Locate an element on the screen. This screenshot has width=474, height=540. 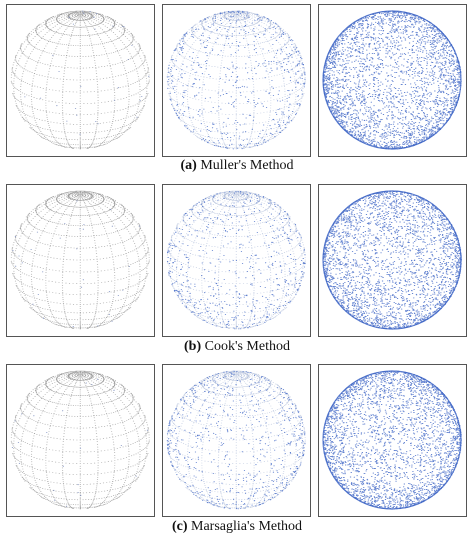
caption: (c) Marsaglia's Method is located at coordinates (237, 527).